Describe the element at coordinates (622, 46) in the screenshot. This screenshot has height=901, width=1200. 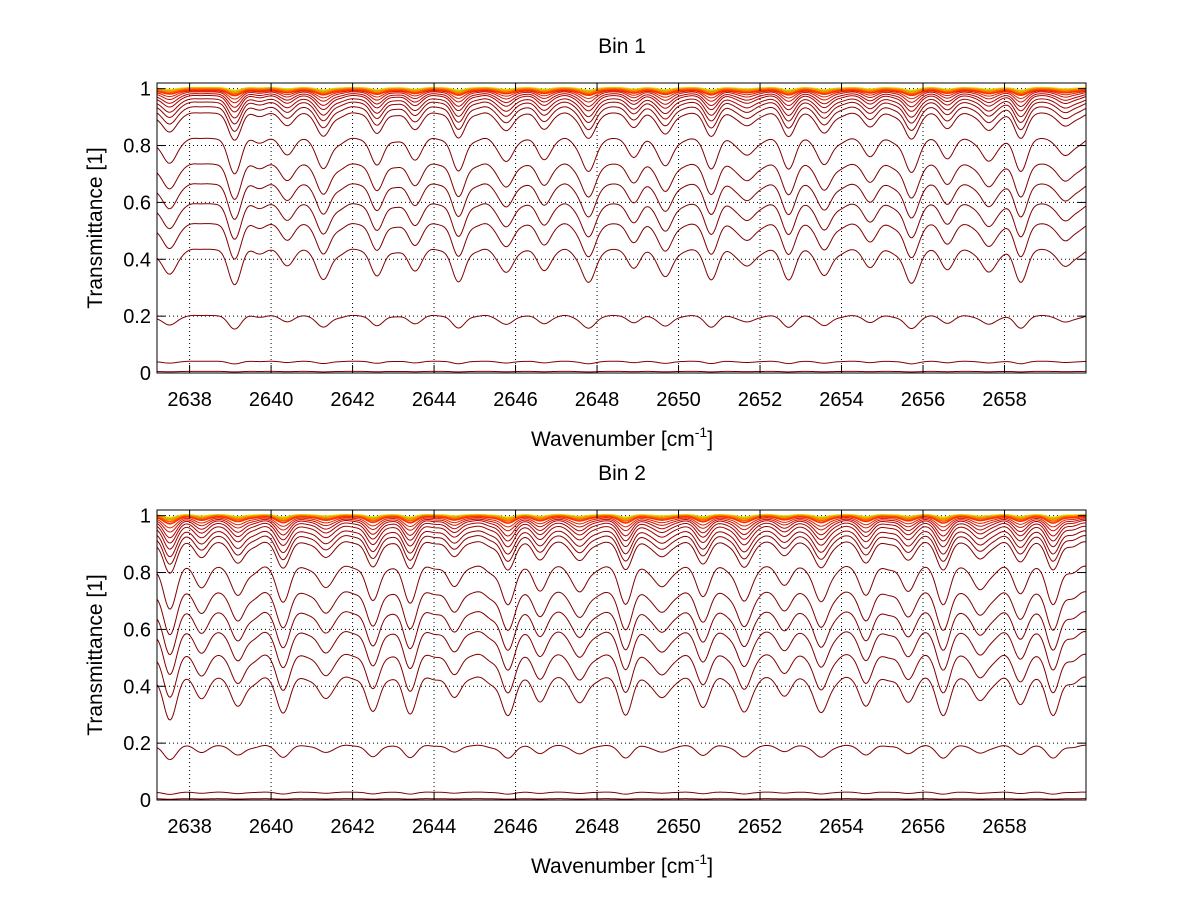
I see `chart-title: Bin 1` at that location.